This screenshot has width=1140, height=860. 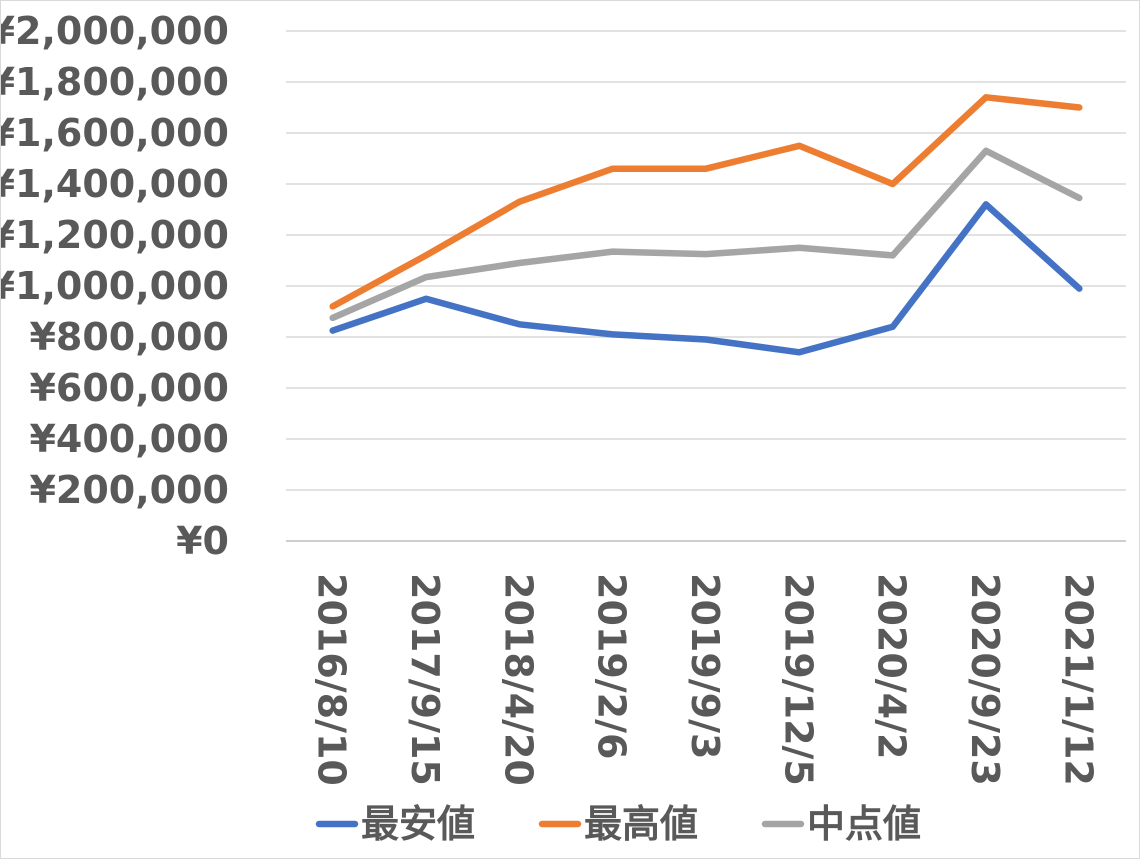 I want to click on legend: 最安値 最高値 中点値, so click(x=618, y=824).